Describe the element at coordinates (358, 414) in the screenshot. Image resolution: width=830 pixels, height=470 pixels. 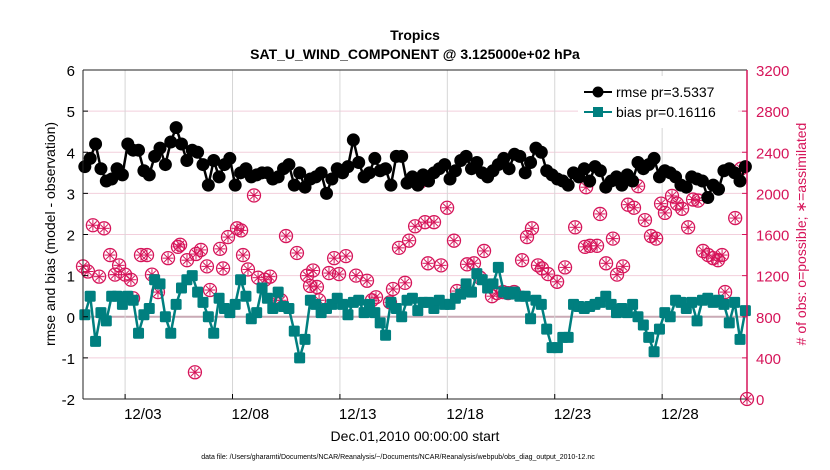
I see `x-tick-label: 12/13` at that location.